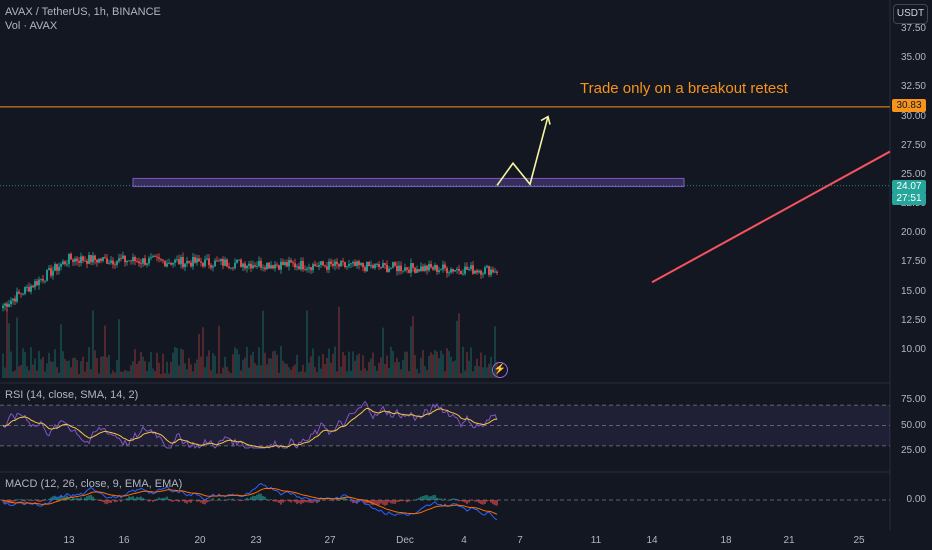 The height and width of the screenshot is (550, 932). What do you see at coordinates (789, 540) in the screenshot?
I see `time-tick-label: 21` at bounding box center [789, 540].